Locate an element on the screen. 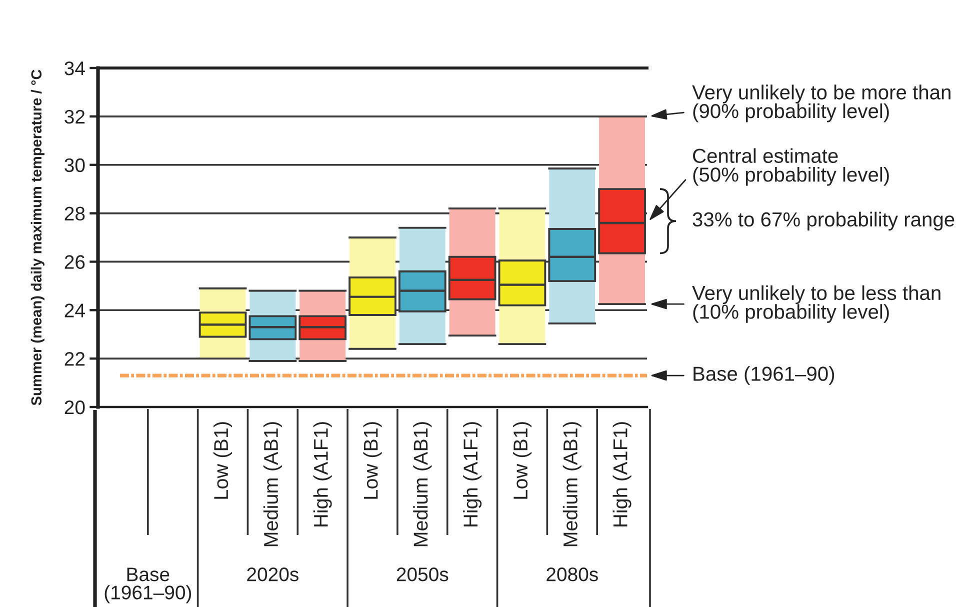 The image size is (965, 607). y-tick-label: 34 is located at coordinates (74, 68).